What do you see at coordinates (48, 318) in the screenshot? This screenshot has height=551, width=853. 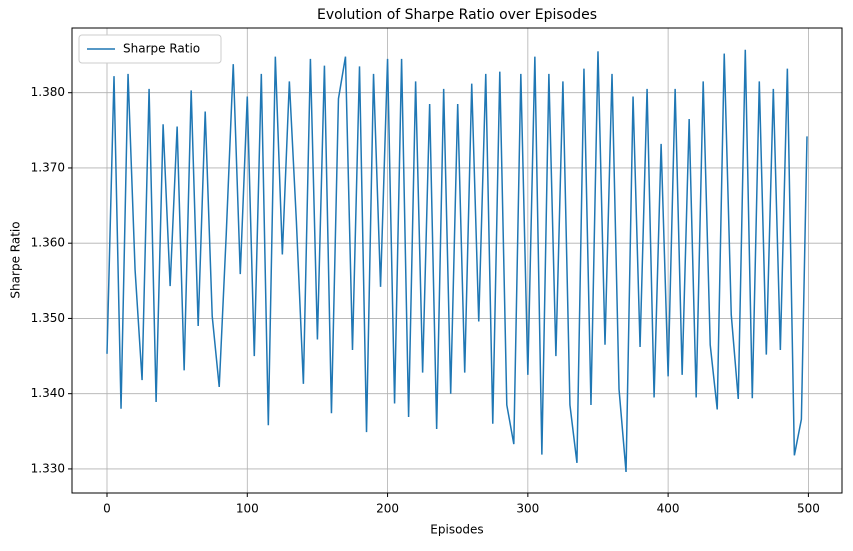 I see `y-tick-label: 1.350` at bounding box center [48, 318].